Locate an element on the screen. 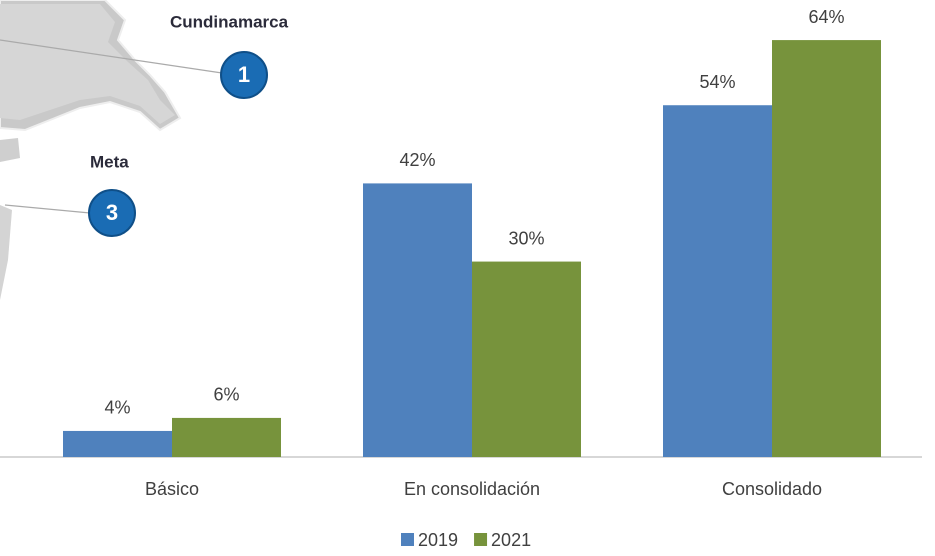  x-tick-label: Básico is located at coordinates (172, 489).